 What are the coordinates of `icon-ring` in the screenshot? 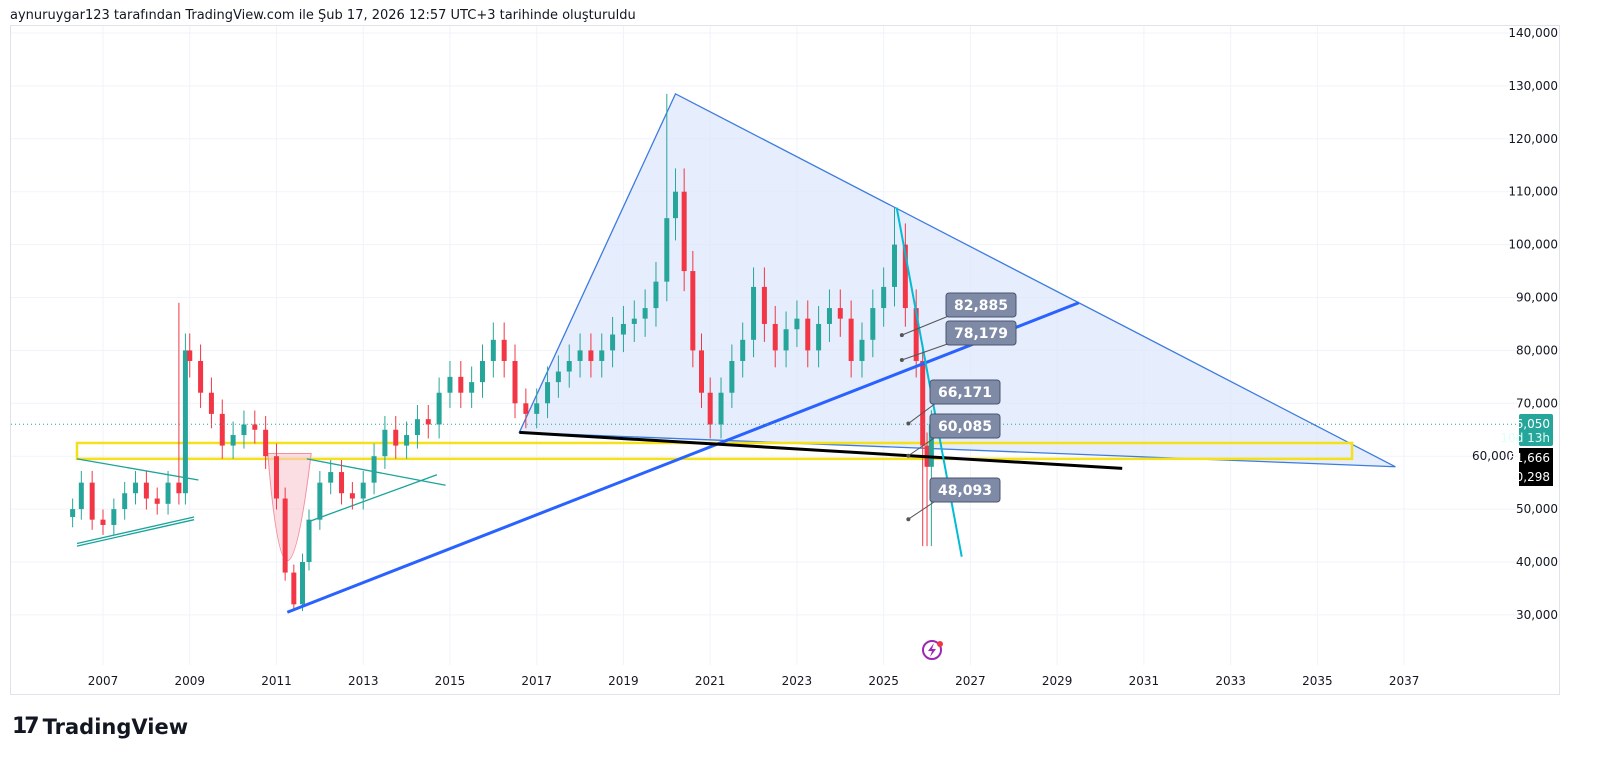 It's located at (932, 650).